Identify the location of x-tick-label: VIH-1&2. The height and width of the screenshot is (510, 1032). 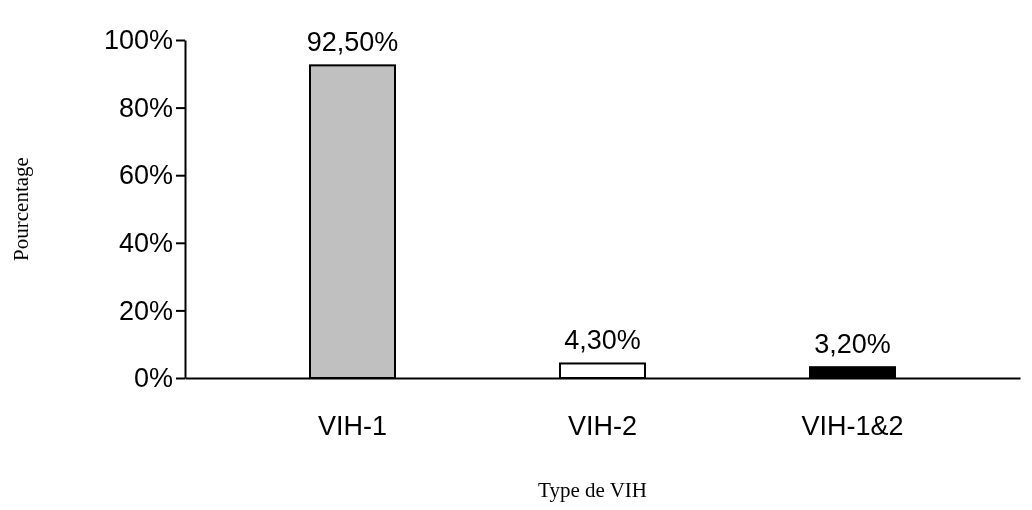
(852, 426).